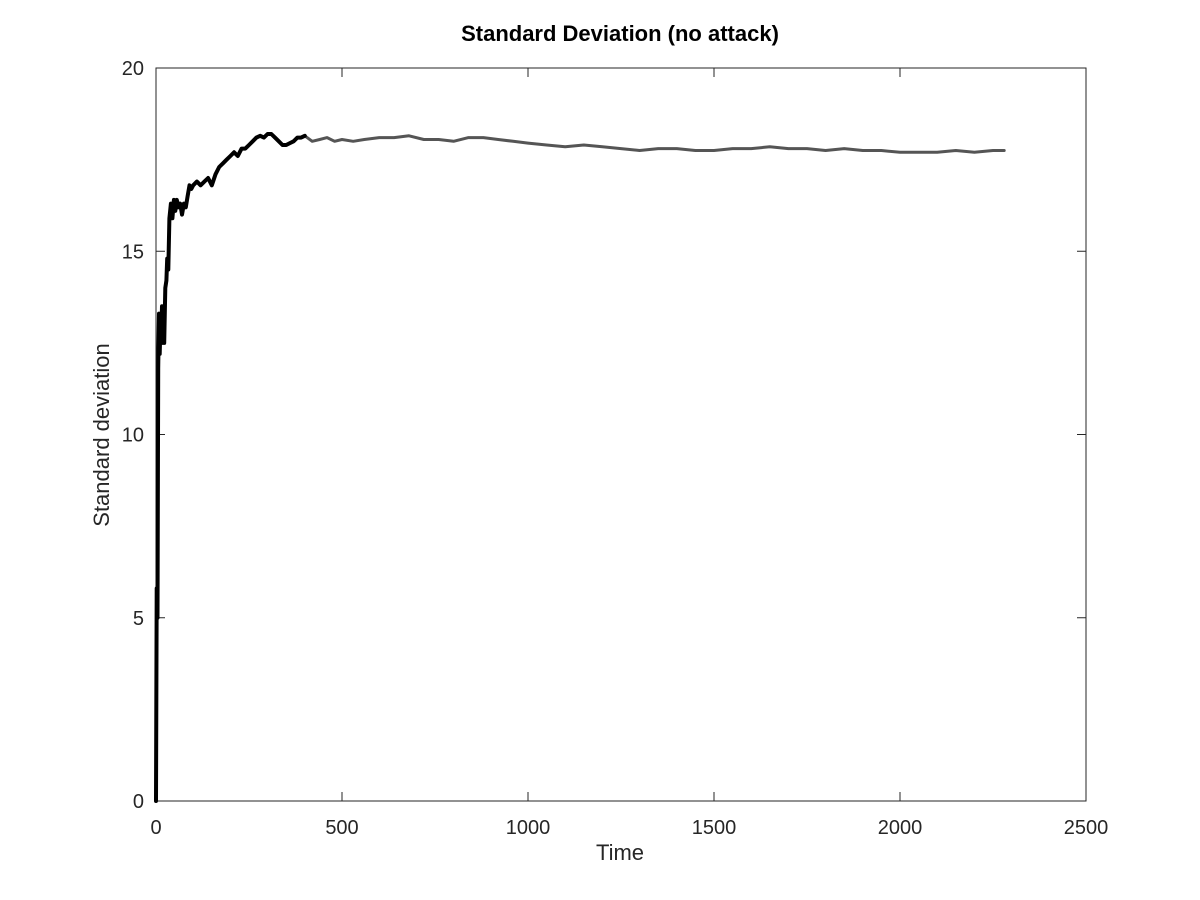 Image resolution: width=1200 pixels, height=900 pixels. What do you see at coordinates (138, 619) in the screenshot?
I see `y-tick-label: 5` at bounding box center [138, 619].